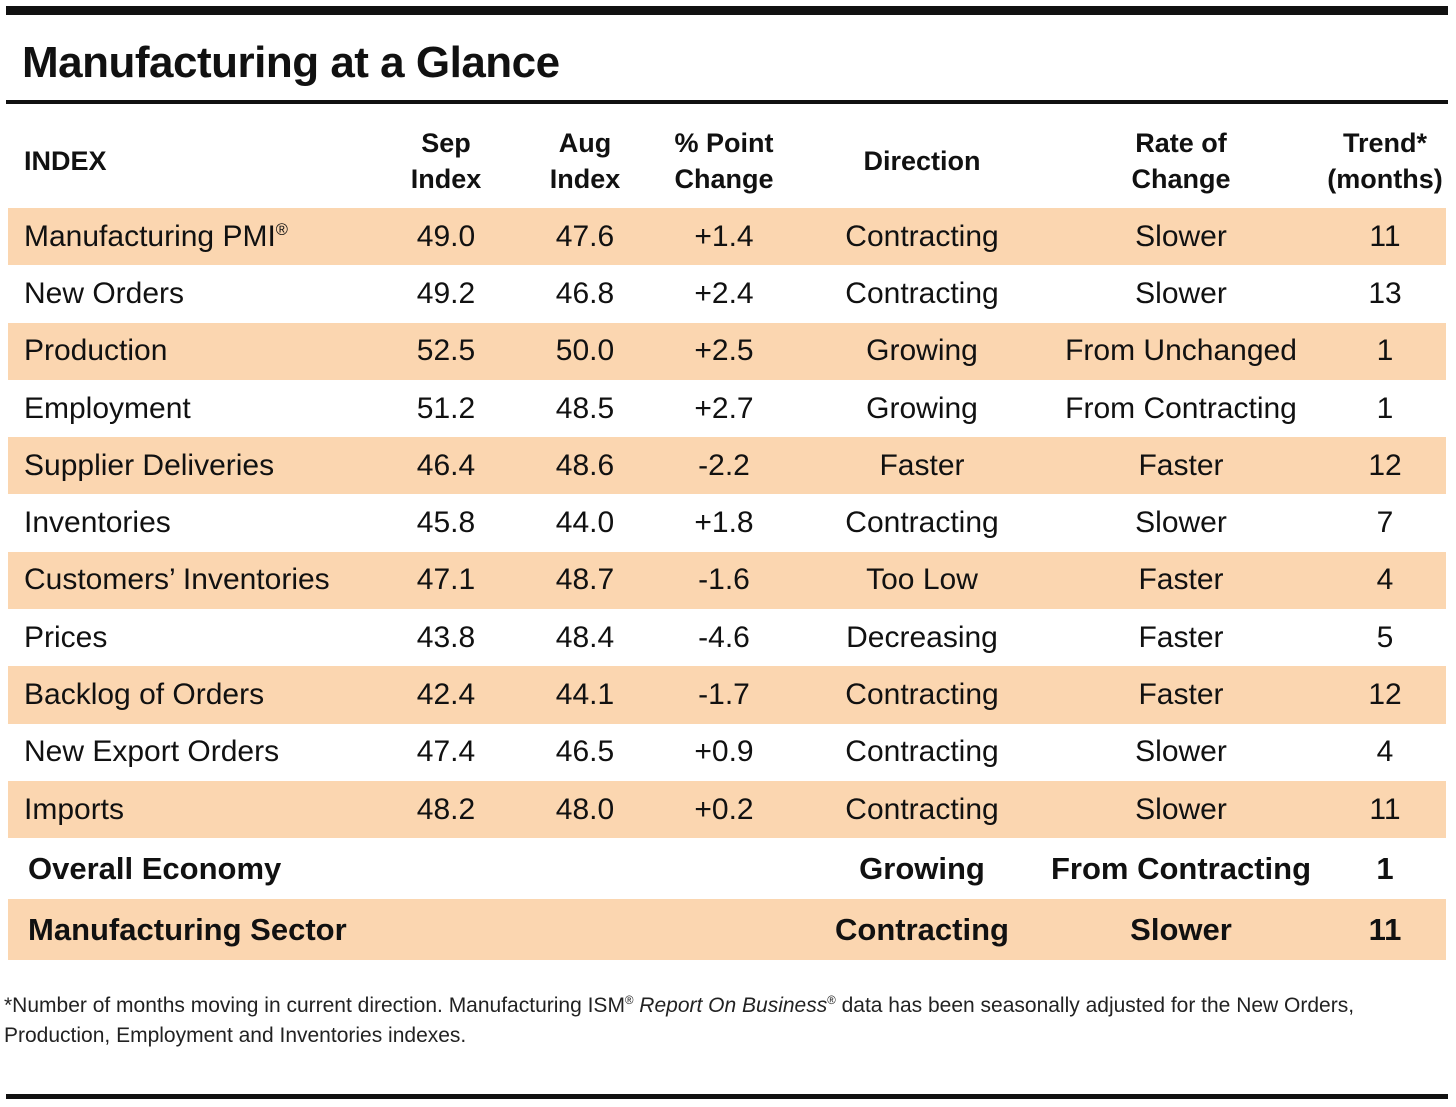 The height and width of the screenshot is (1107, 1456). Describe the element at coordinates (1385, 236) in the screenshot. I see `row-trend: 11` at that location.